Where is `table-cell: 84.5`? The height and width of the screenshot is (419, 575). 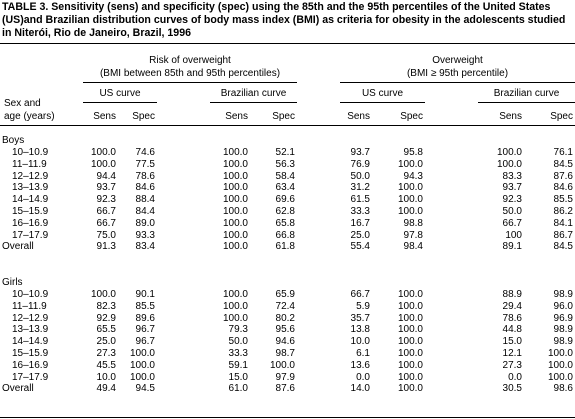 table-cell: 84.5 is located at coordinates (563, 247).